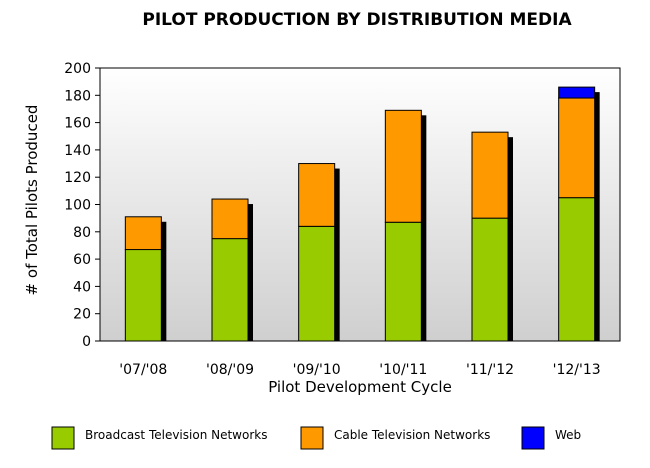 The image size is (650, 468). I want to click on y-tick-label: 0, so click(86, 342).